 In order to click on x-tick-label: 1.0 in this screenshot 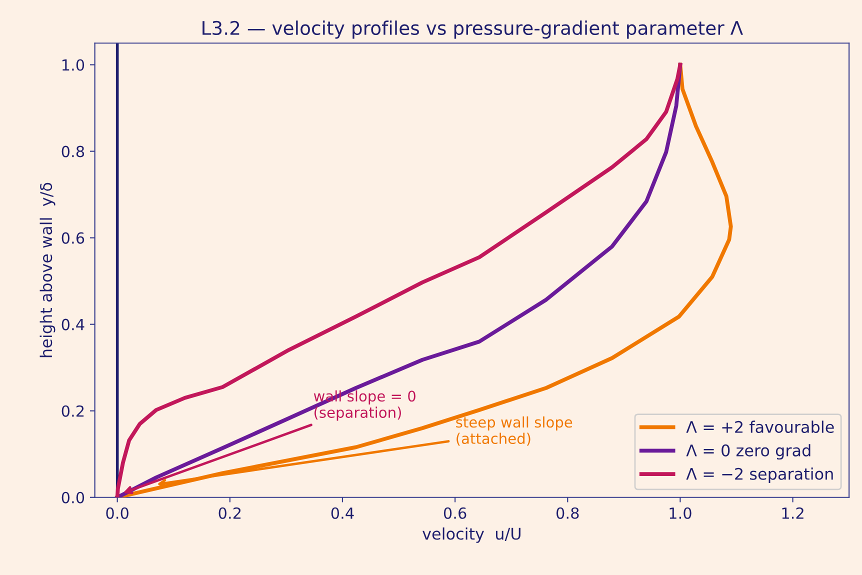, I will do `click(681, 513)`.